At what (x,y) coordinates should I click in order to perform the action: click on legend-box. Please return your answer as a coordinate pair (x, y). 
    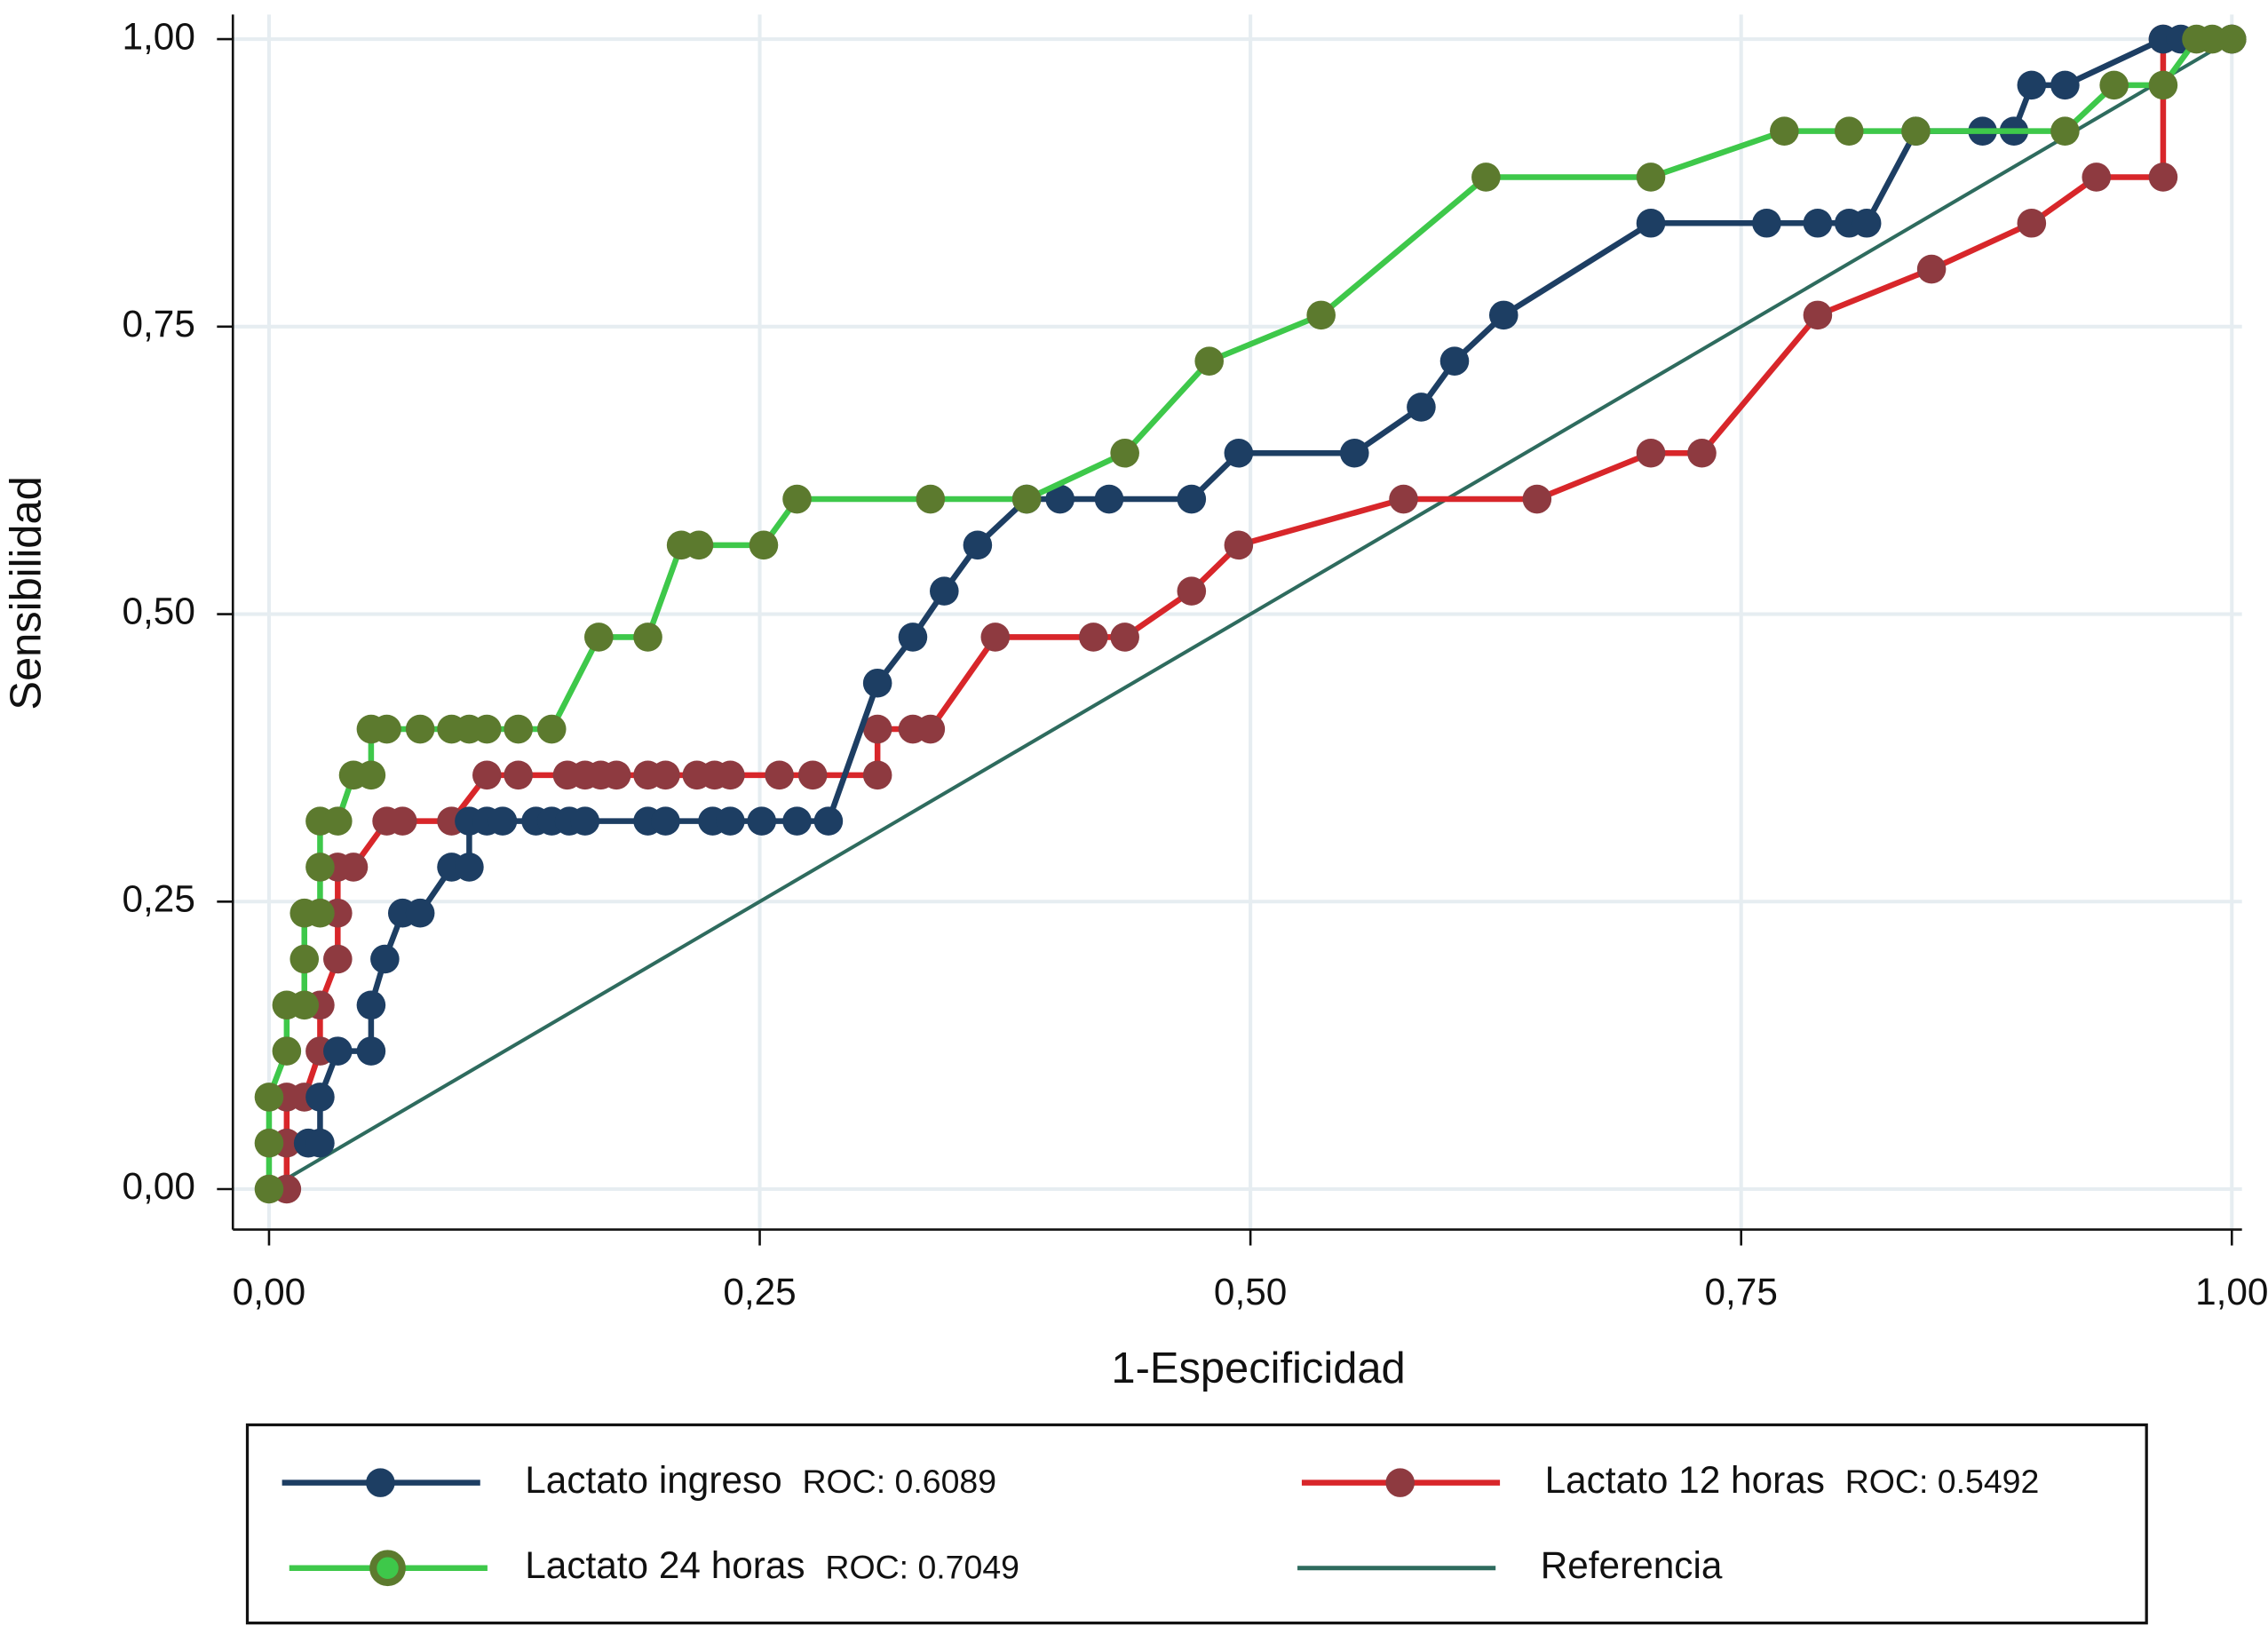
    Looking at the image, I should click on (1196, 1524).